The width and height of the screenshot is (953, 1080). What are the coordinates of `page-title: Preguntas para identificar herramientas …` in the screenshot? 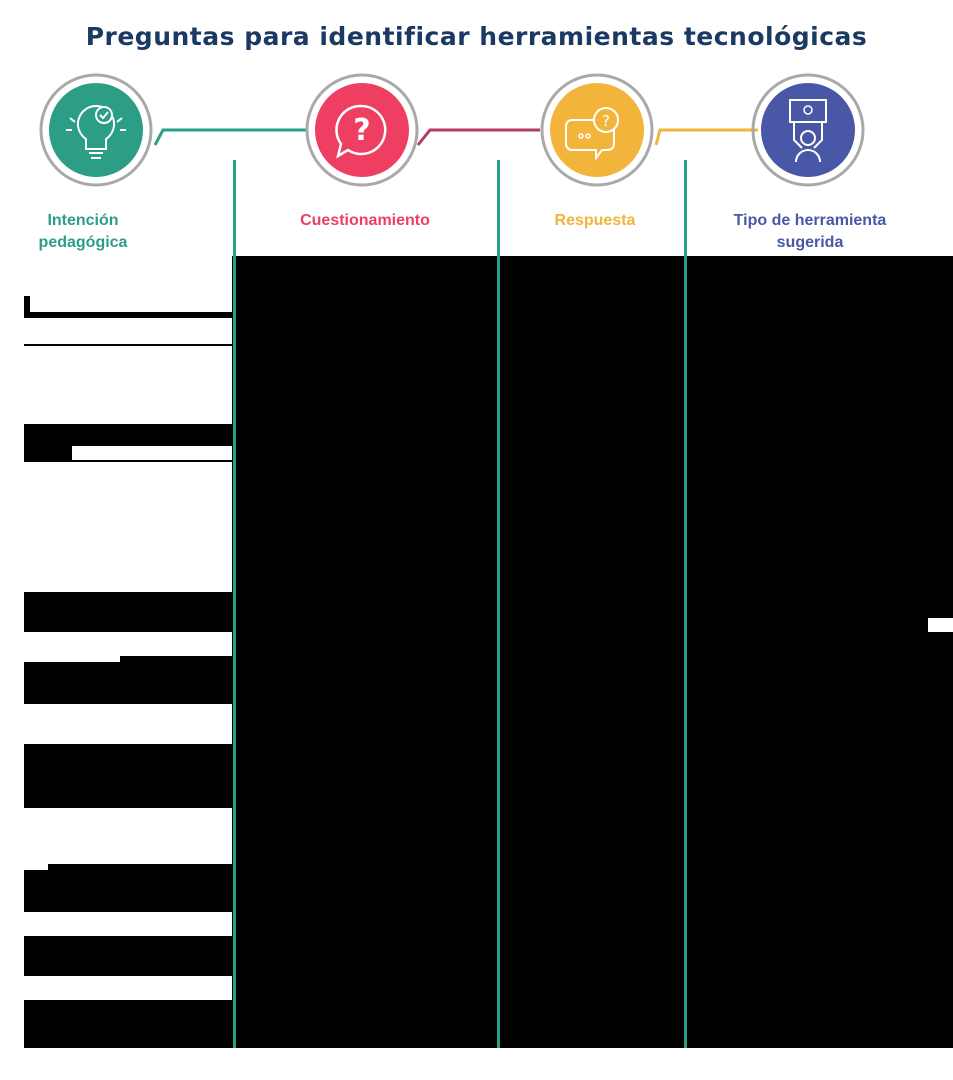 It's located at (476, 36).